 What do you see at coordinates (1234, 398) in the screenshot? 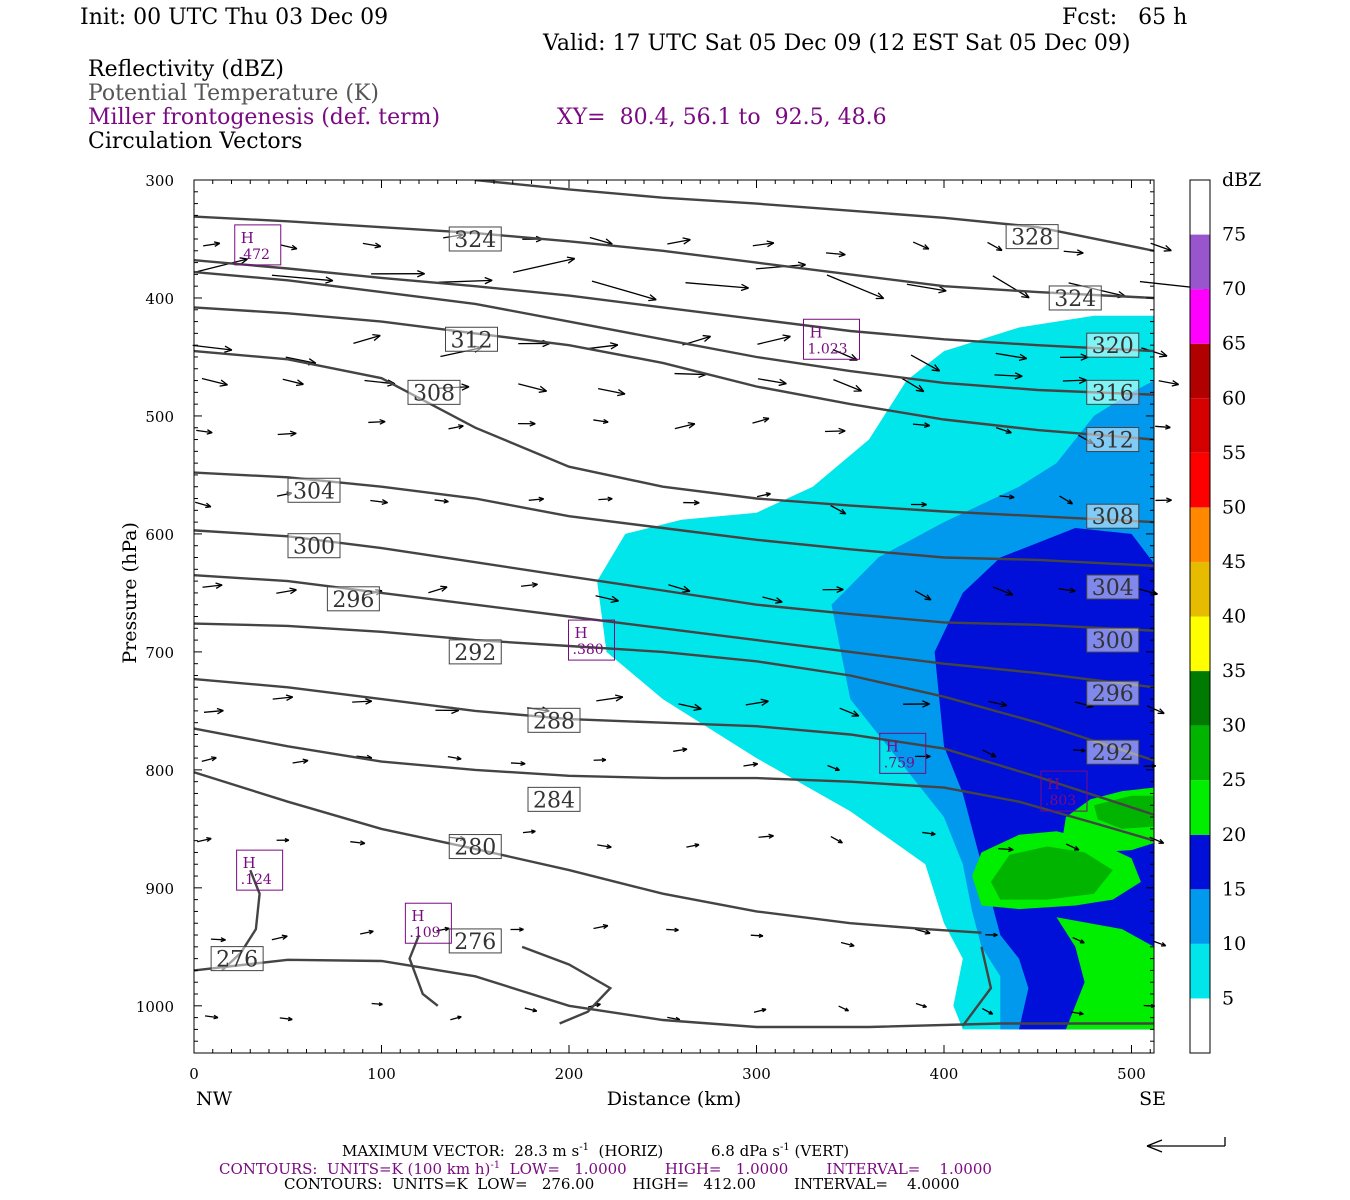
I see `colorbar-label: 60` at bounding box center [1234, 398].